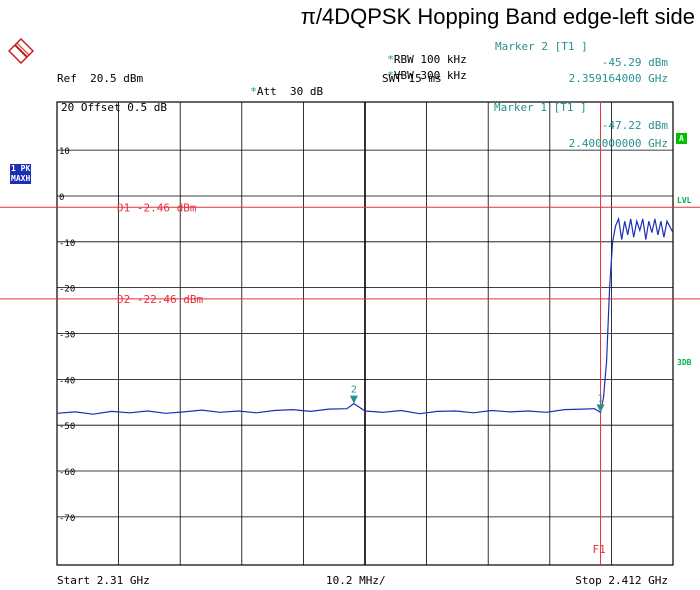 The width and height of the screenshot is (700, 590). What do you see at coordinates (290, 91) in the screenshot?
I see `att-text: Att 30 dB` at bounding box center [290, 91].